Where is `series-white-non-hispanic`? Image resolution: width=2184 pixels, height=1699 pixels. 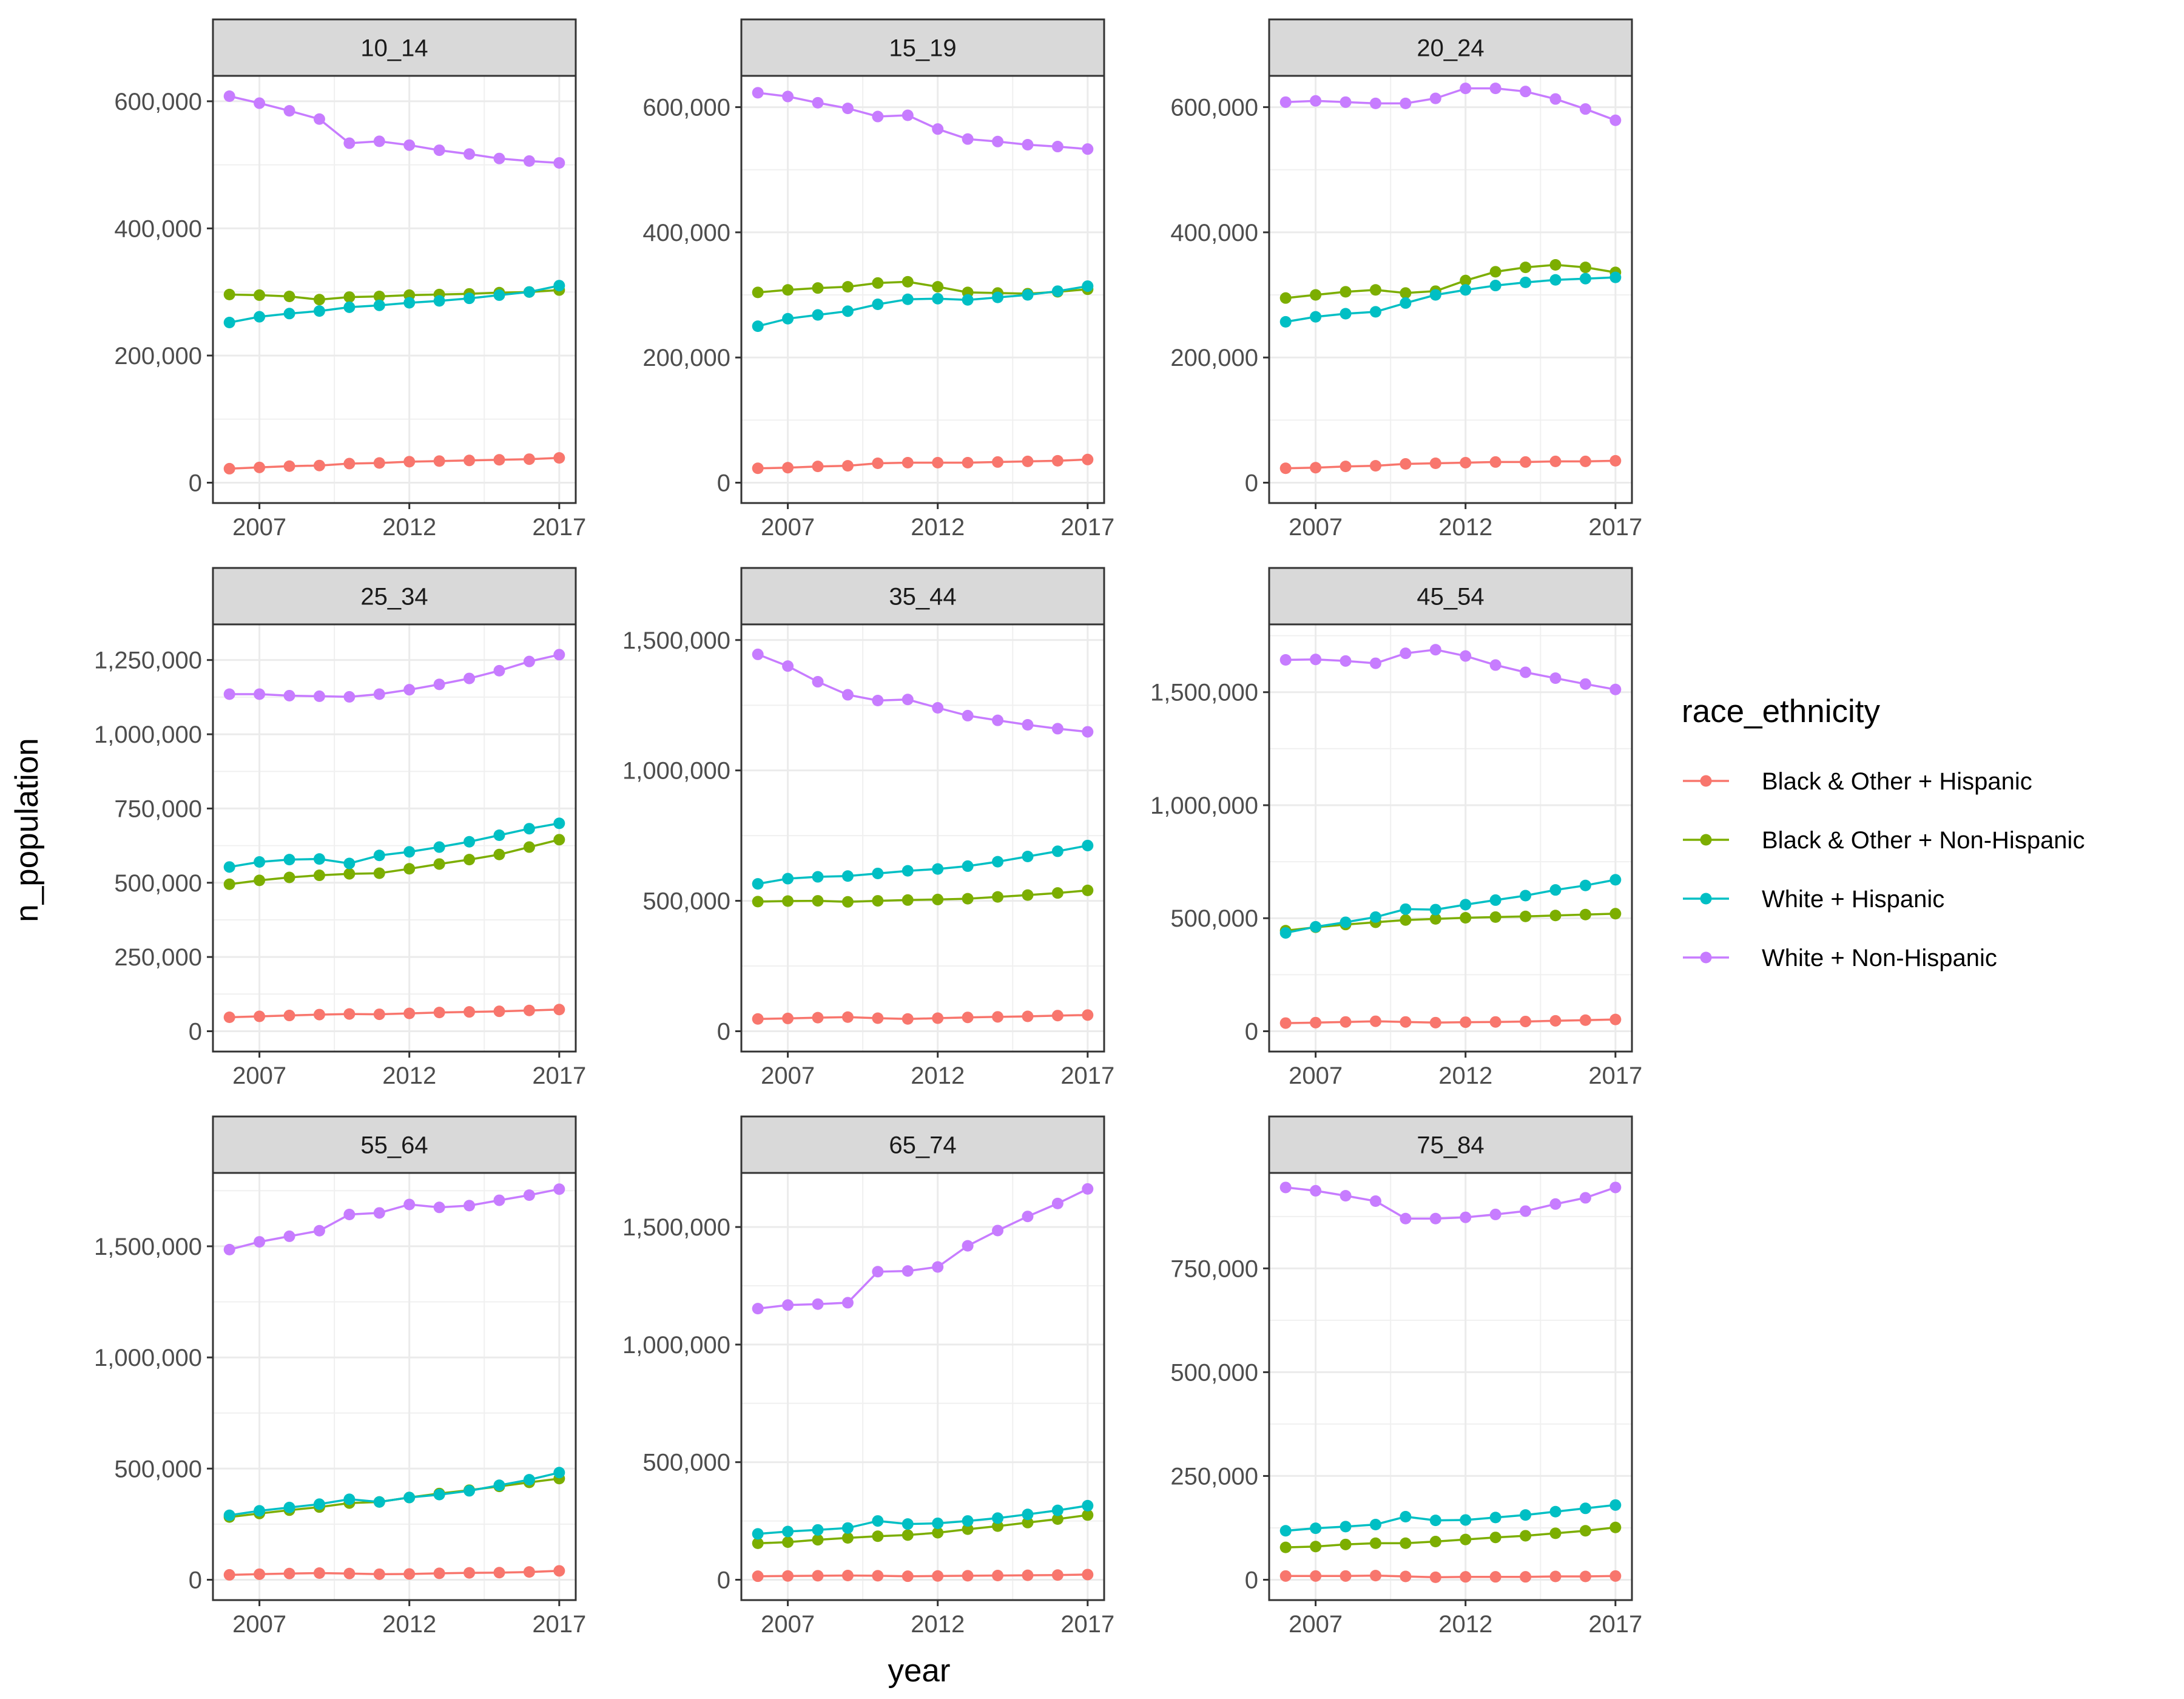
series-white-non-hispanic is located at coordinates (923, 693).